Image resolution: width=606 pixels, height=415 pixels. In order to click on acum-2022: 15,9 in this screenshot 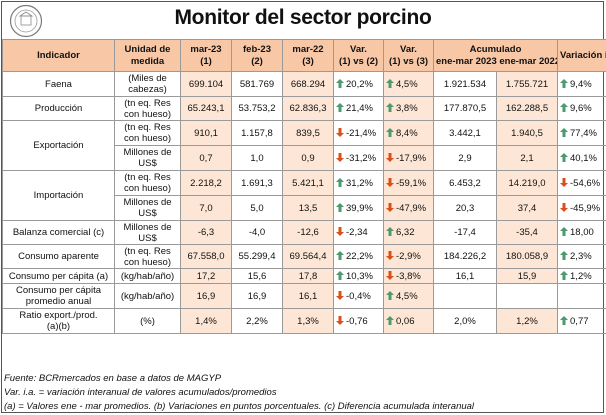, I will do `click(527, 276)`.